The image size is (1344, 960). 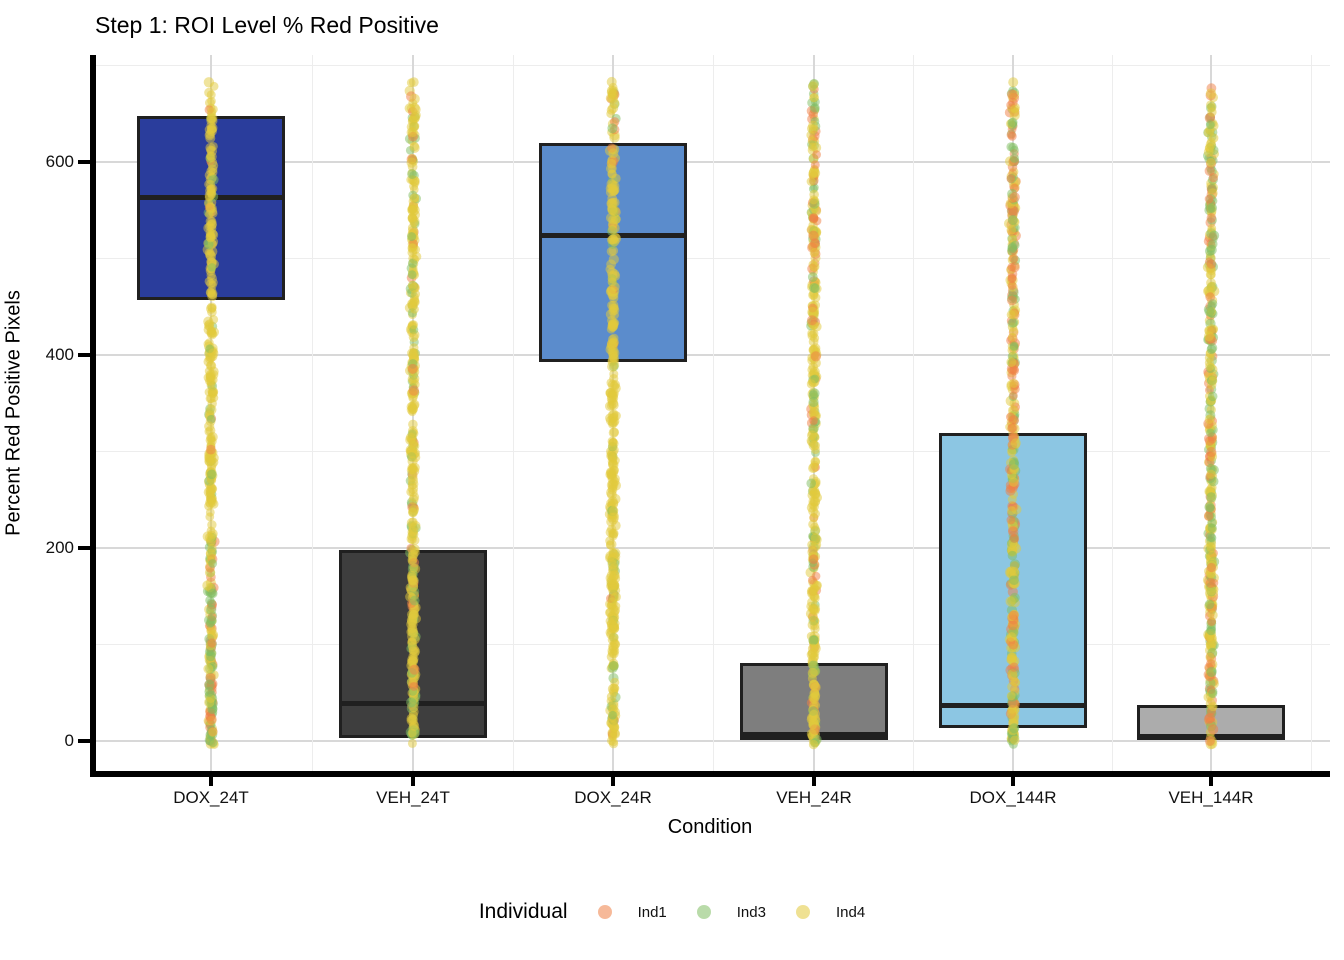 What do you see at coordinates (802, 912) in the screenshot?
I see `legend-dot-ind4` at bounding box center [802, 912].